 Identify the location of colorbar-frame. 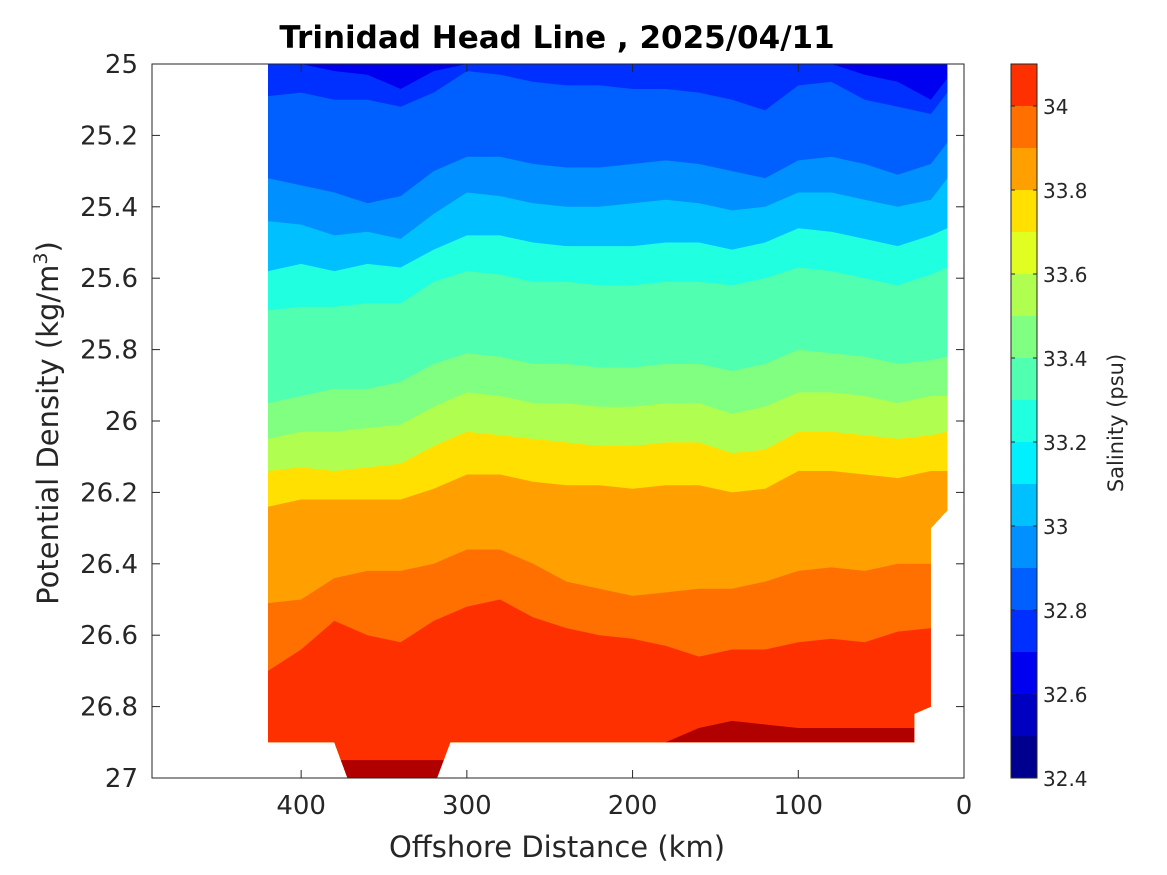
(1024, 421).